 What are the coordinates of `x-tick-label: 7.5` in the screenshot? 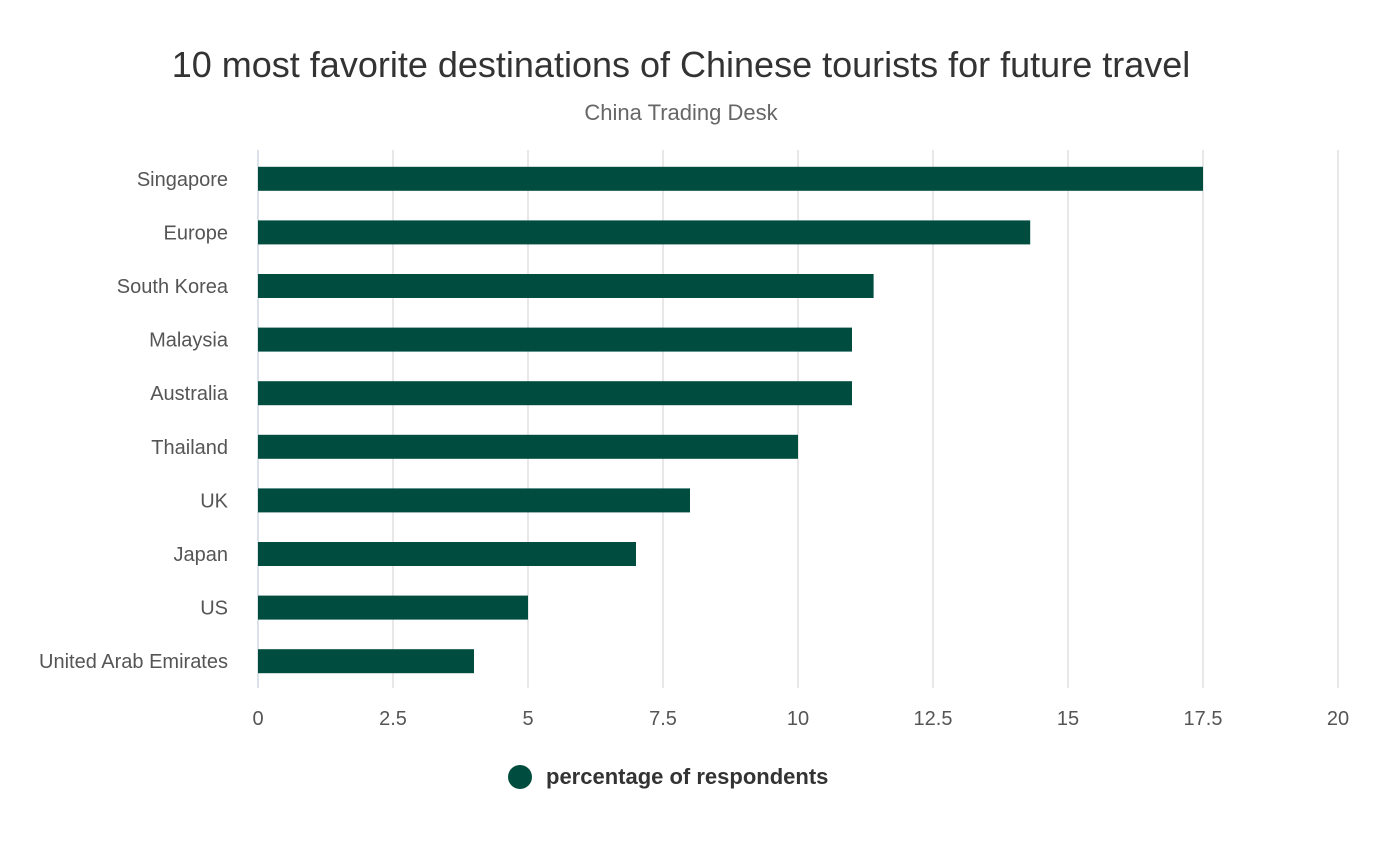 It's located at (663, 719).